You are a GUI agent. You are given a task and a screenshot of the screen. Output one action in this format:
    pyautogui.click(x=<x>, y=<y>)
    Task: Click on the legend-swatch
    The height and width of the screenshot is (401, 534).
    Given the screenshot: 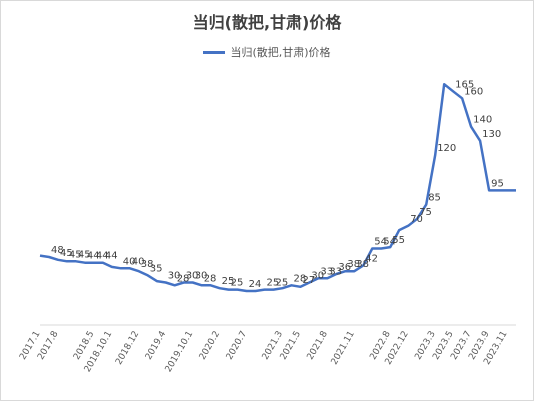 What is the action you would take?
    pyautogui.click(x=214, y=52)
    